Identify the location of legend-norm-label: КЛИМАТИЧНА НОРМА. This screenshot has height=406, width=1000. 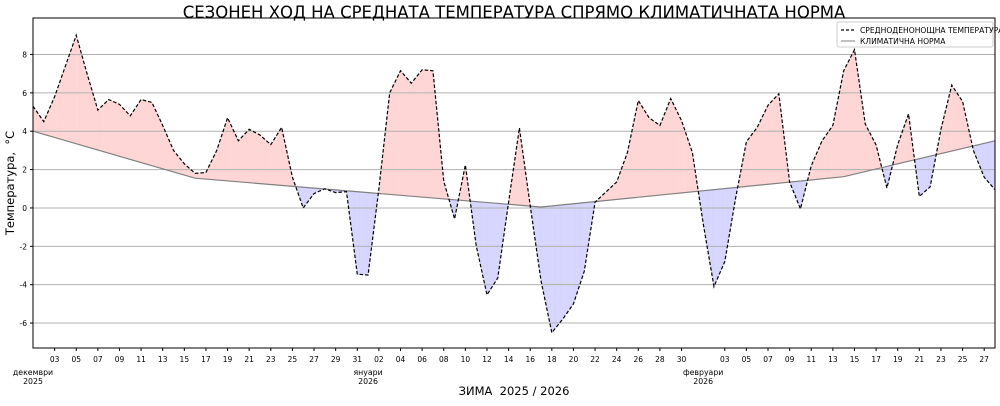
(903, 41).